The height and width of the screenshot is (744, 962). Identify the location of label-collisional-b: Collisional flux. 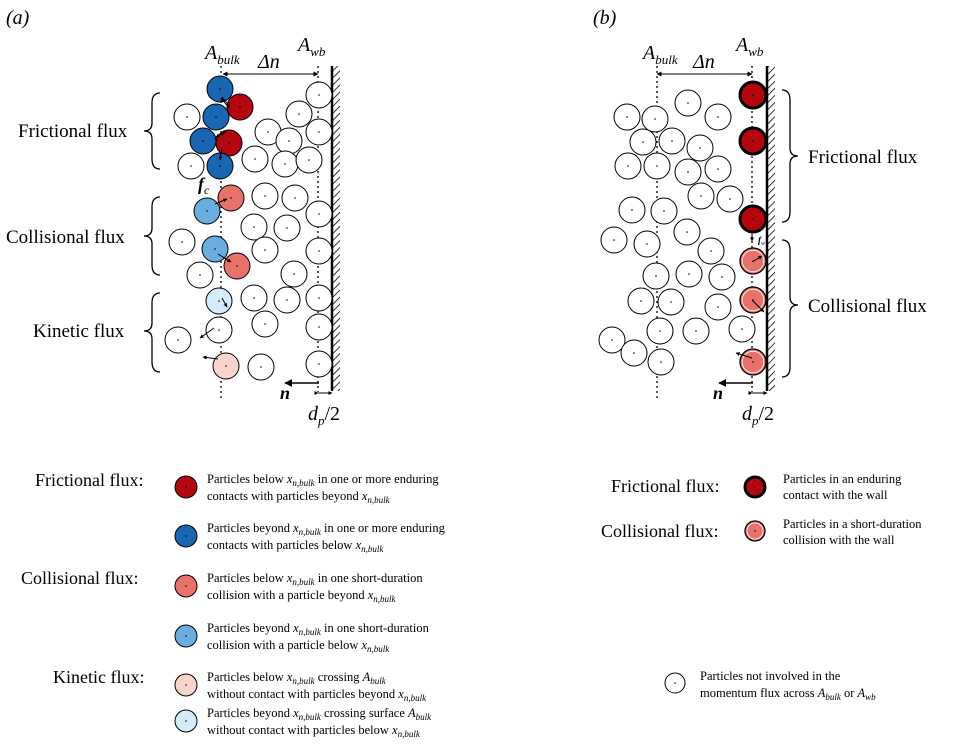
(867, 306).